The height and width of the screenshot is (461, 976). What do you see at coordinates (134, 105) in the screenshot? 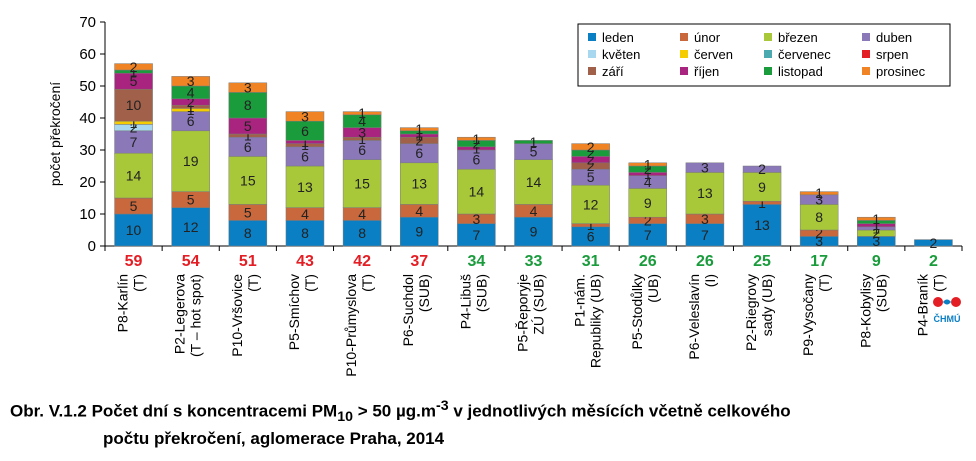
I see `bar-segment-label: 10` at bounding box center [134, 105].